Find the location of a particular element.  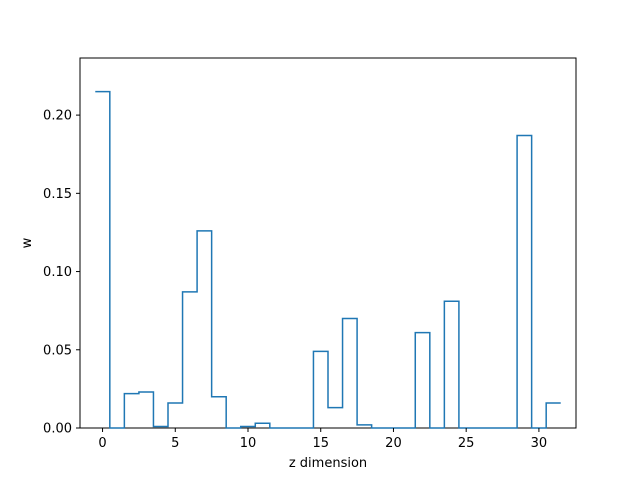

x-tick-label: 0 is located at coordinates (102, 443).